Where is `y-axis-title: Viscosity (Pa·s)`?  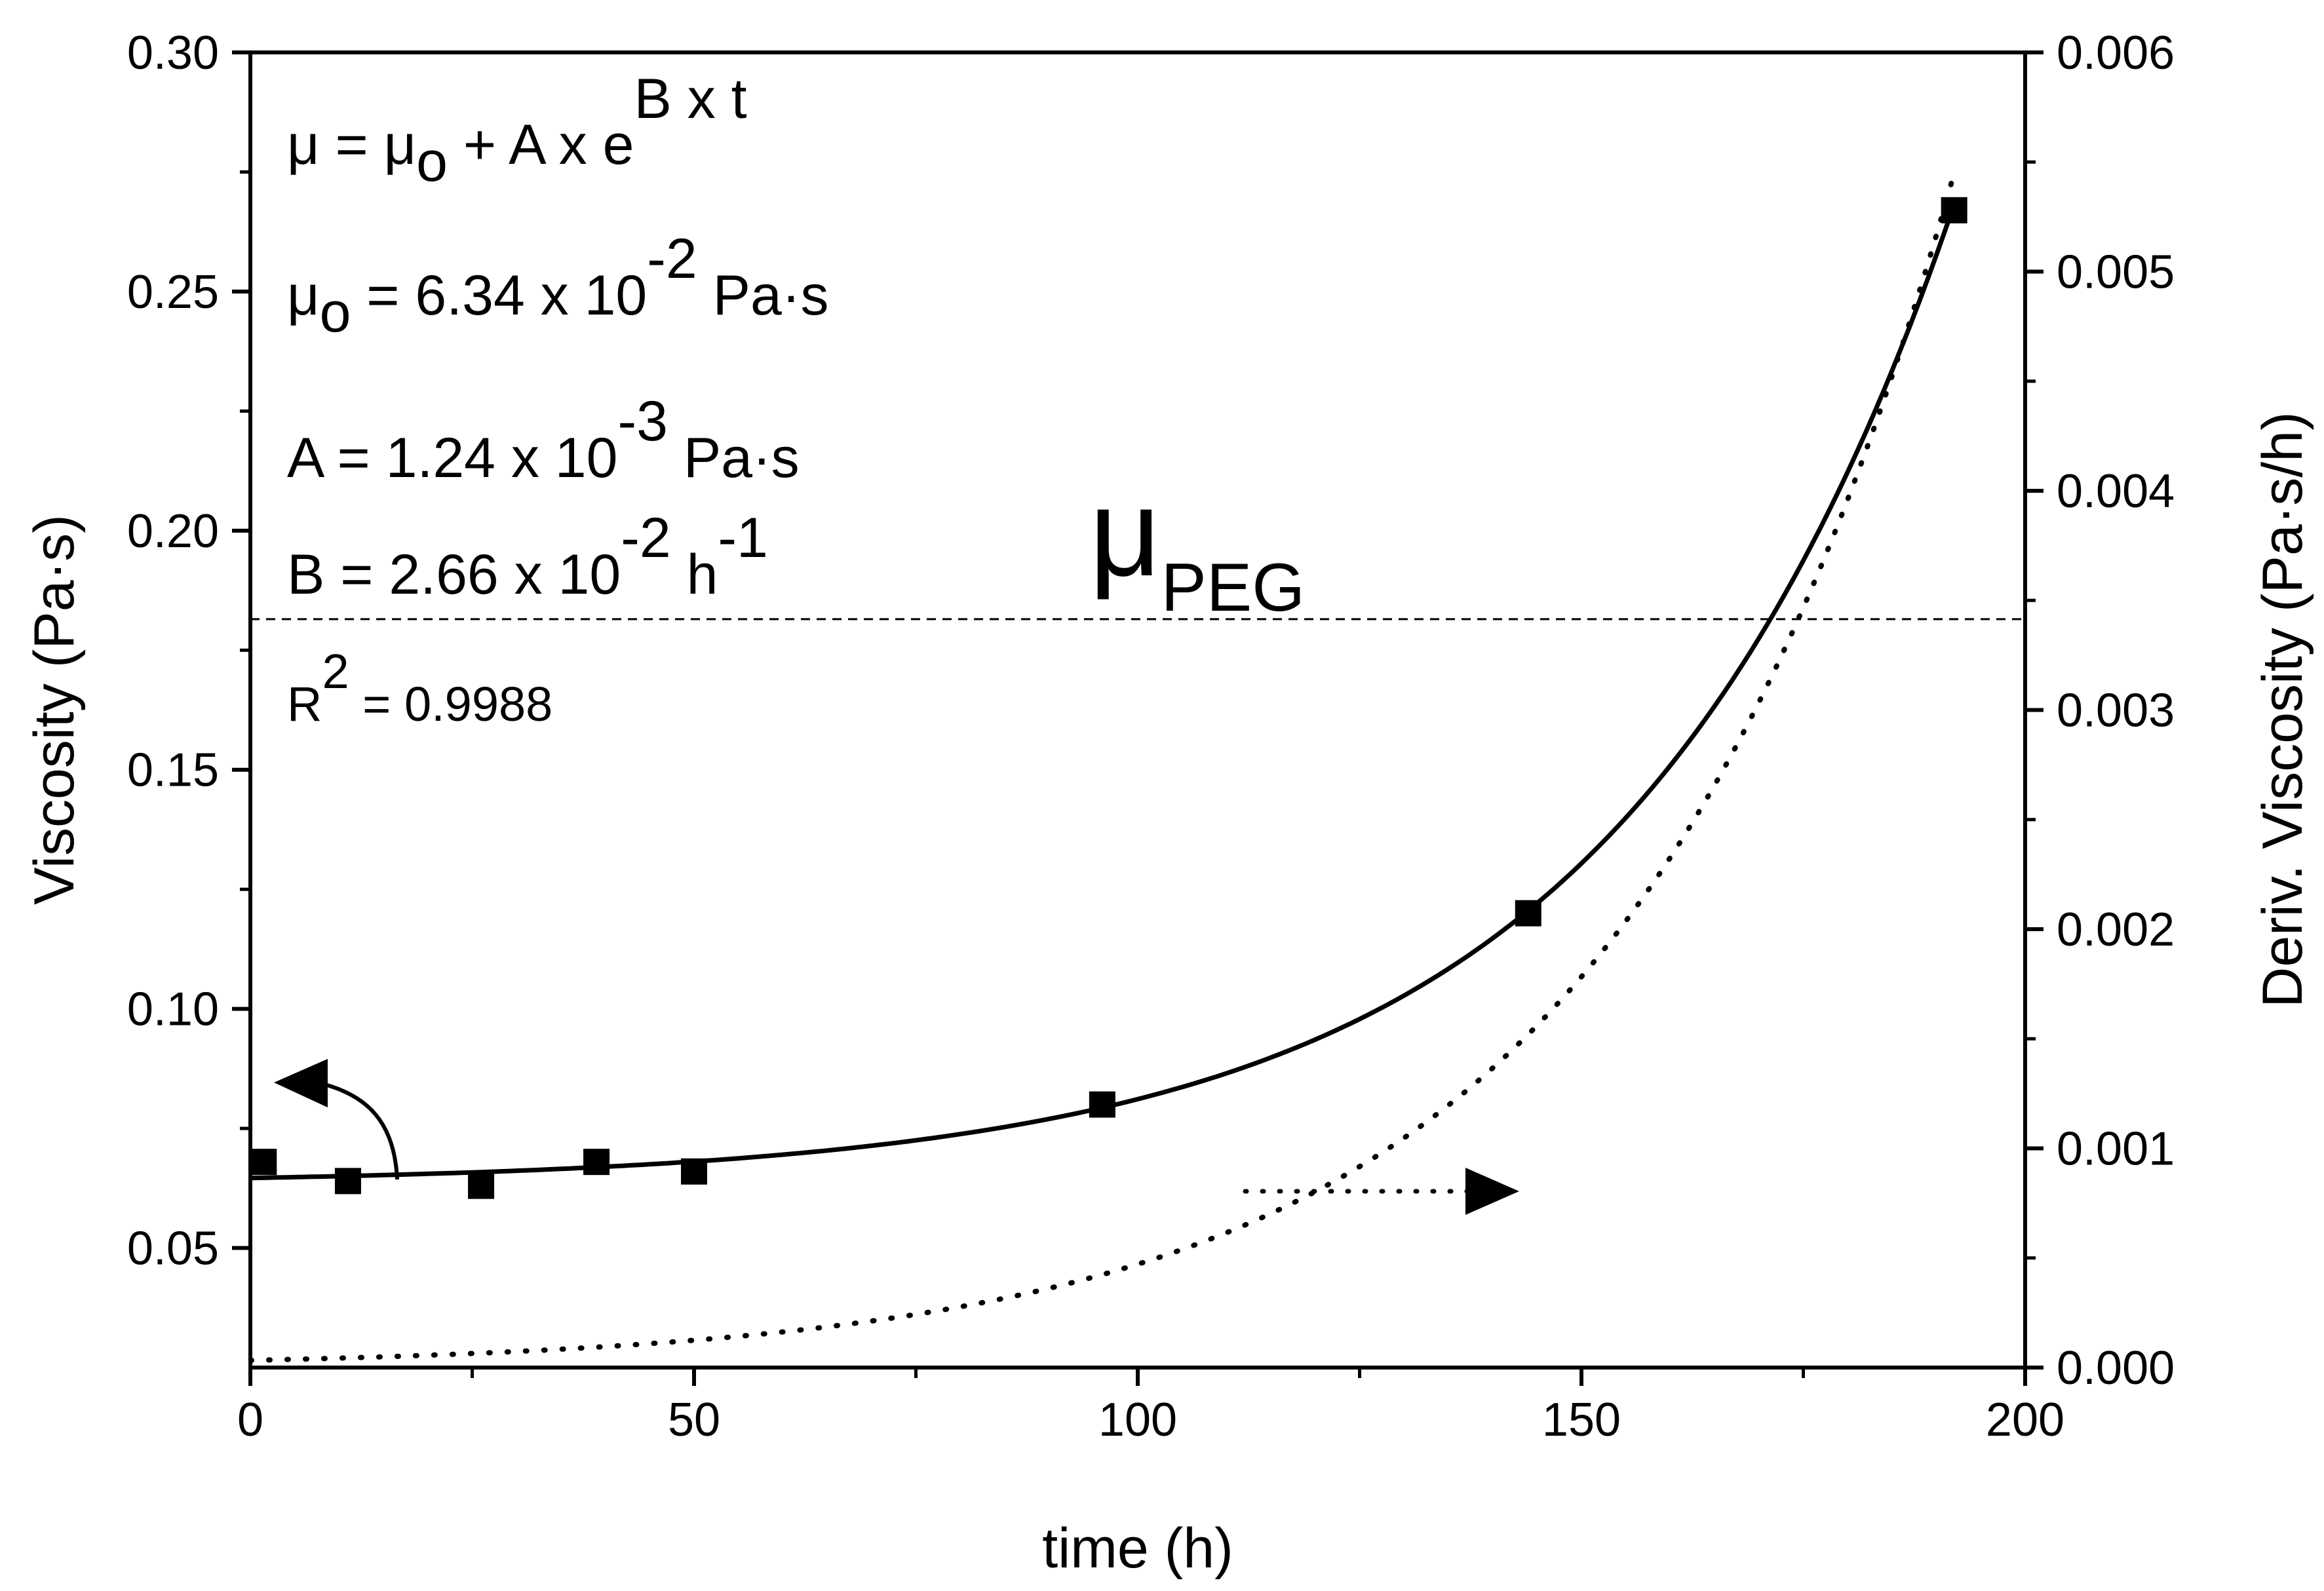
y-axis-title: Viscosity (Pa·s) is located at coordinates (54, 709).